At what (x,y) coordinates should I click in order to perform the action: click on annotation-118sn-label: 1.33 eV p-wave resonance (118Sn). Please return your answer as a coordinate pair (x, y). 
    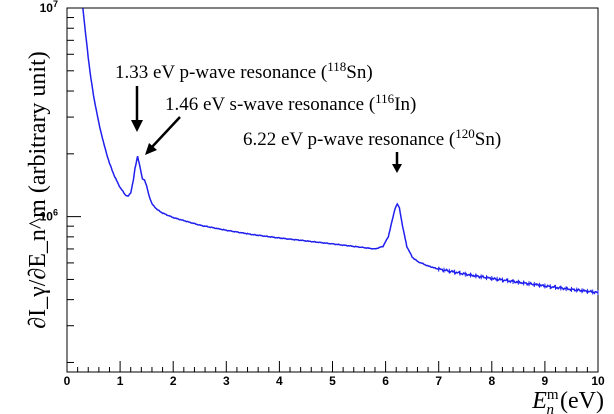
    Looking at the image, I should click on (244, 71).